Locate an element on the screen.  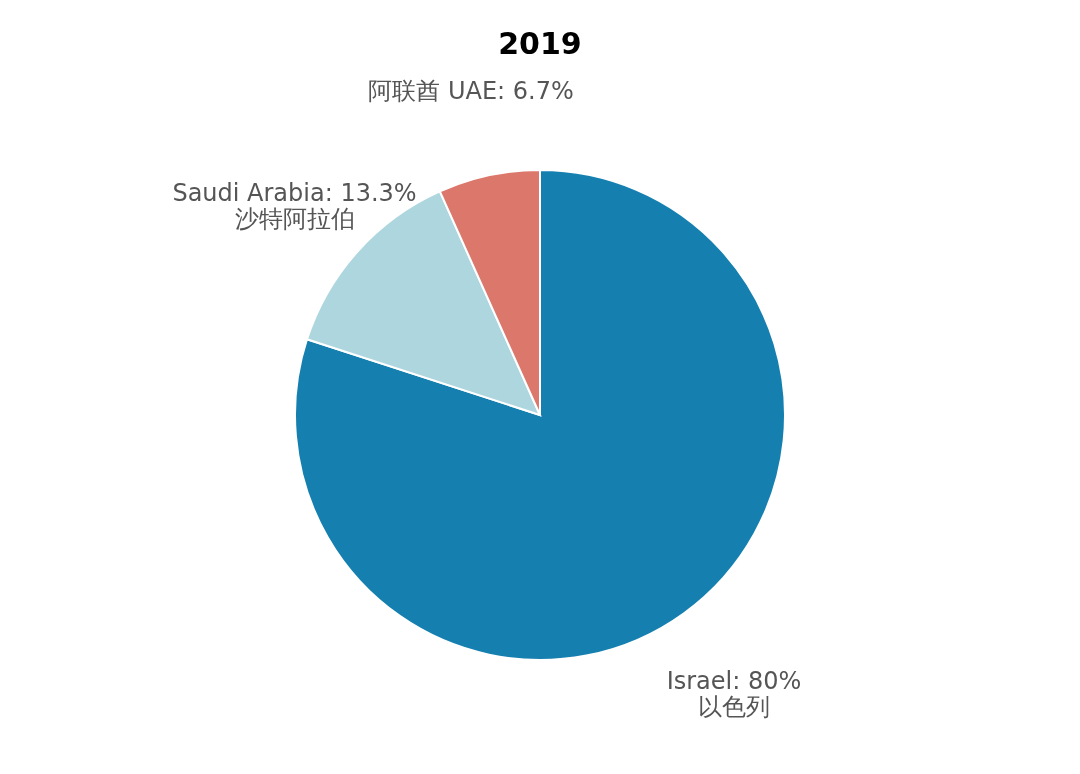
chart-title: 2019 is located at coordinates (540, 44).